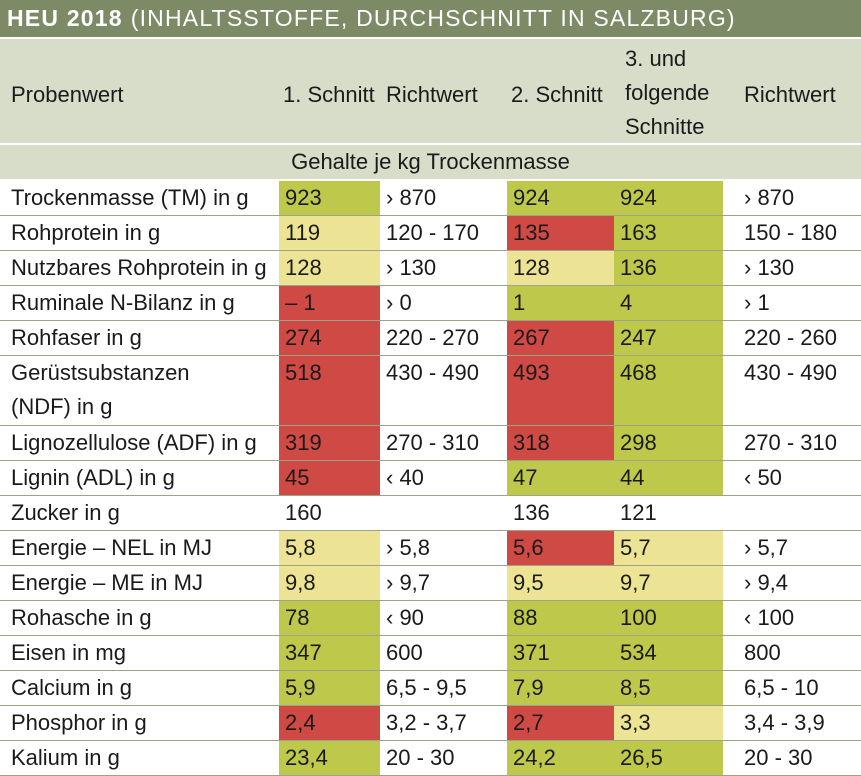 This screenshot has width=861, height=776. I want to click on value-schnitt-2: 5,6, so click(560, 548).